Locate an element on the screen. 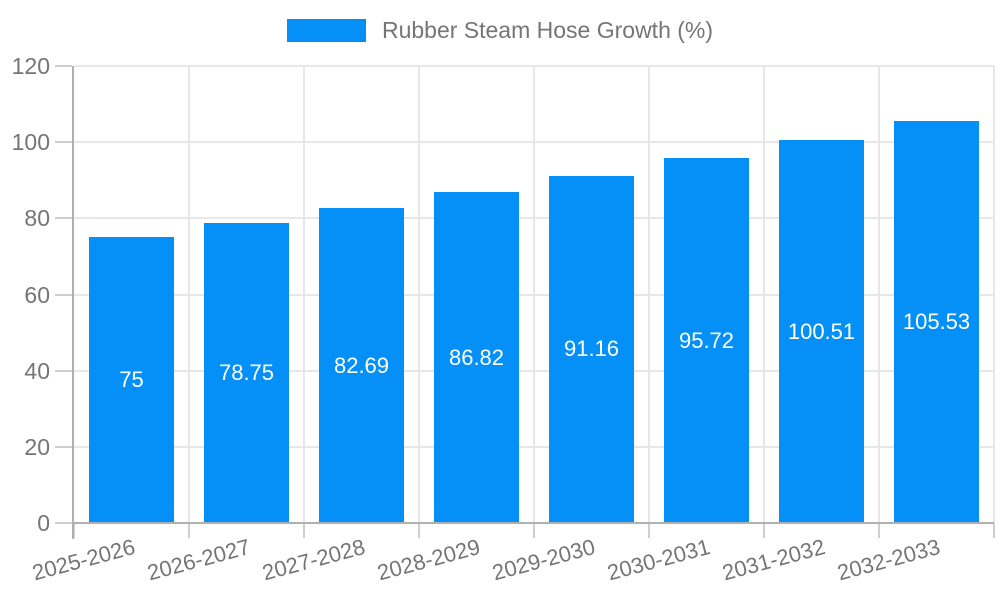 The height and width of the screenshot is (600, 1000). y-tick-label: 100 is located at coordinates (30, 142).